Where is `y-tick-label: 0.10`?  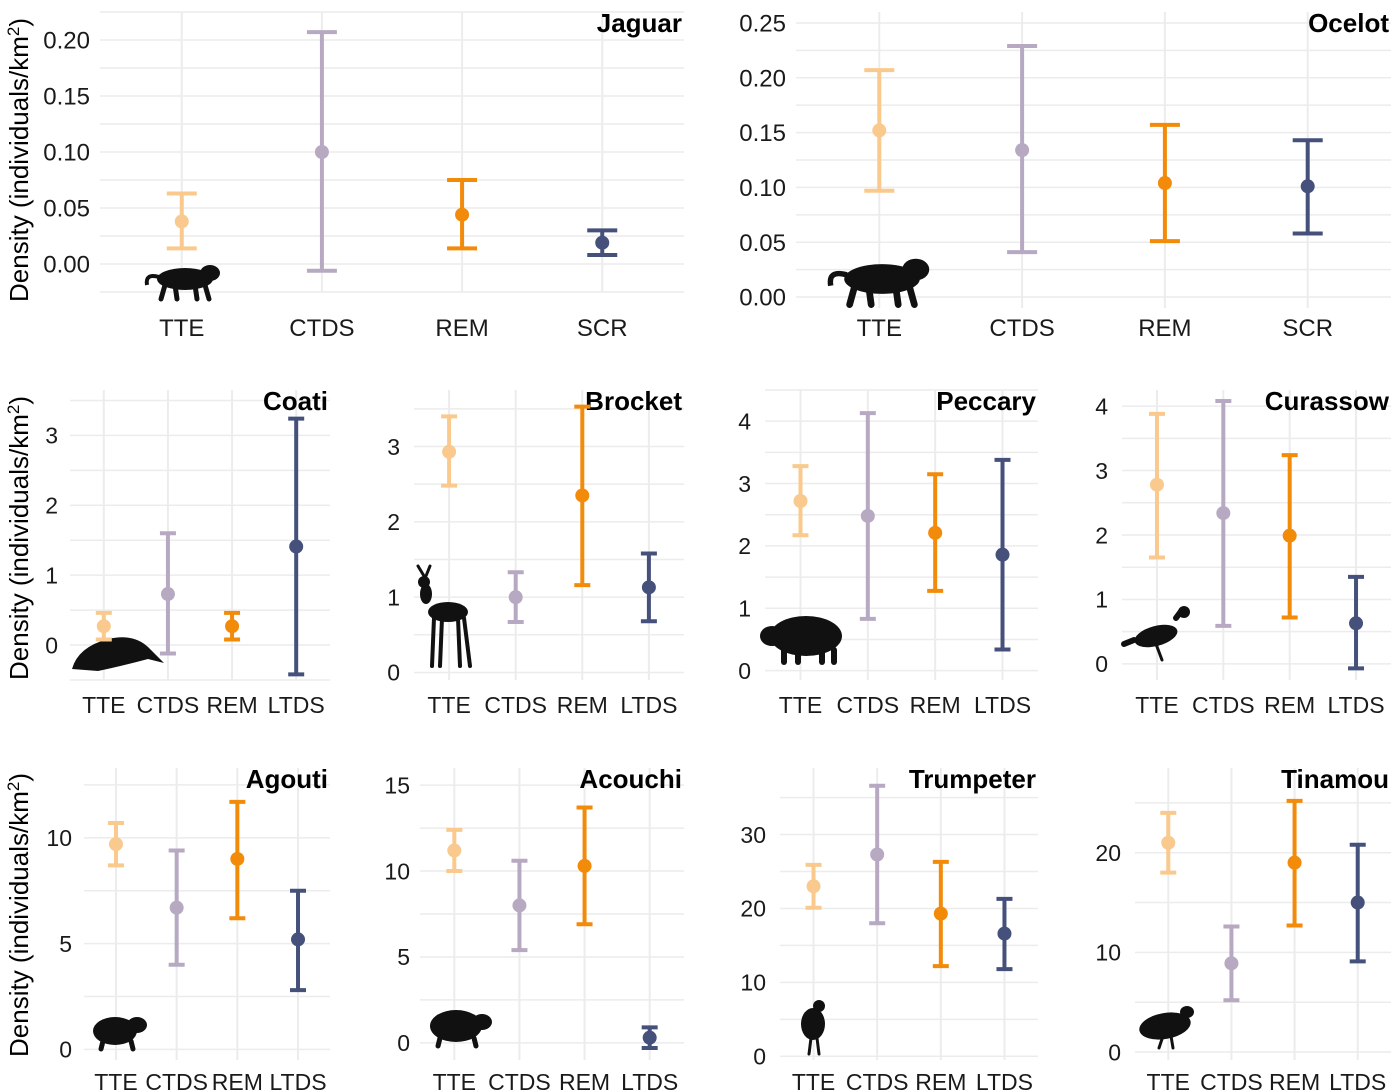
y-tick-label: 0.10 is located at coordinates (66, 153).